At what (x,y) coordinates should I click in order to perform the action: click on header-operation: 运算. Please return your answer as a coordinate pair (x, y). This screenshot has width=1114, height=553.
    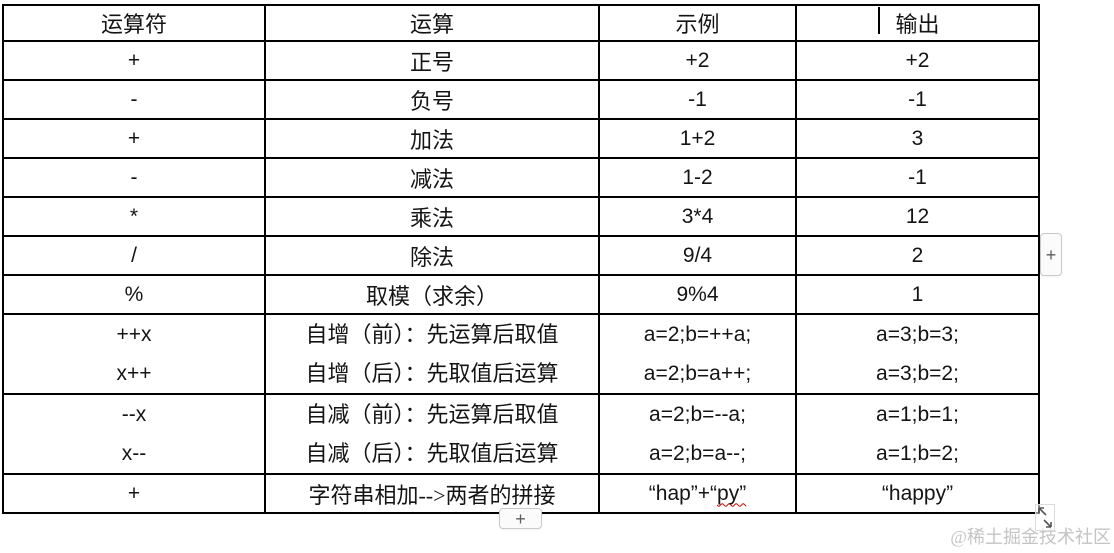
    Looking at the image, I should click on (432, 23).